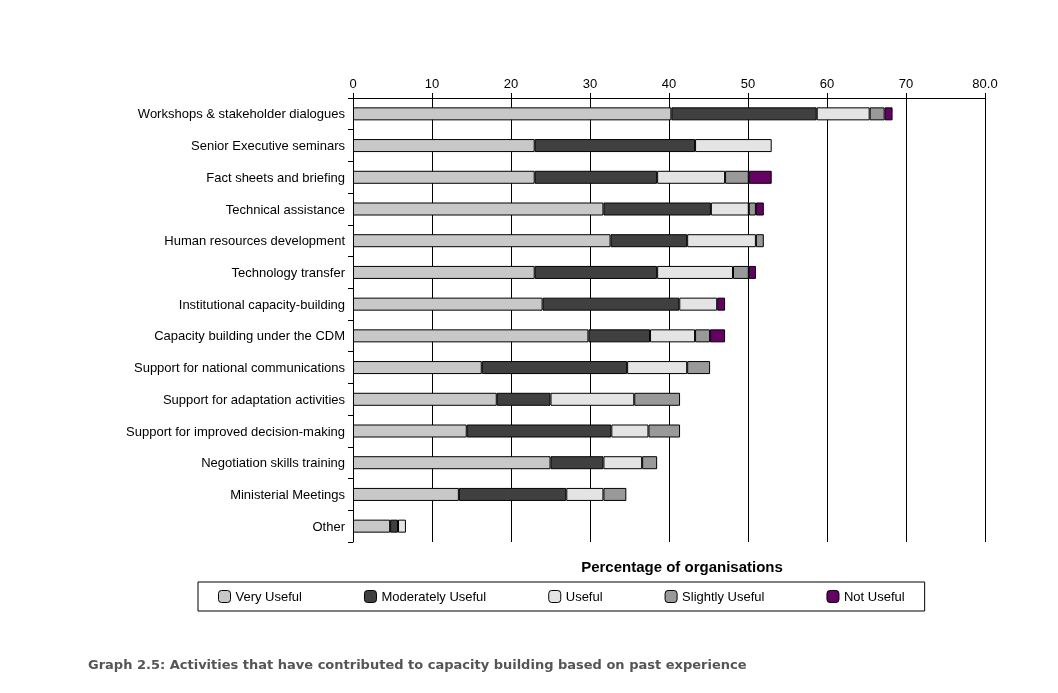 Image resolution: width=1058 pixels, height=693 pixels. I want to click on legend-label: Useful, so click(584, 596).